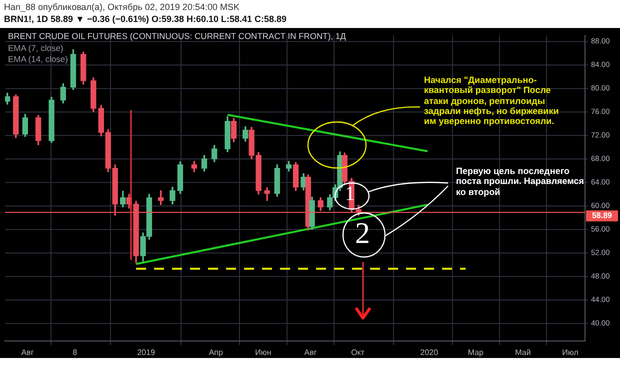  Describe the element at coordinates (75, 353) in the screenshot. I see `x-tick-label: 8` at that location.